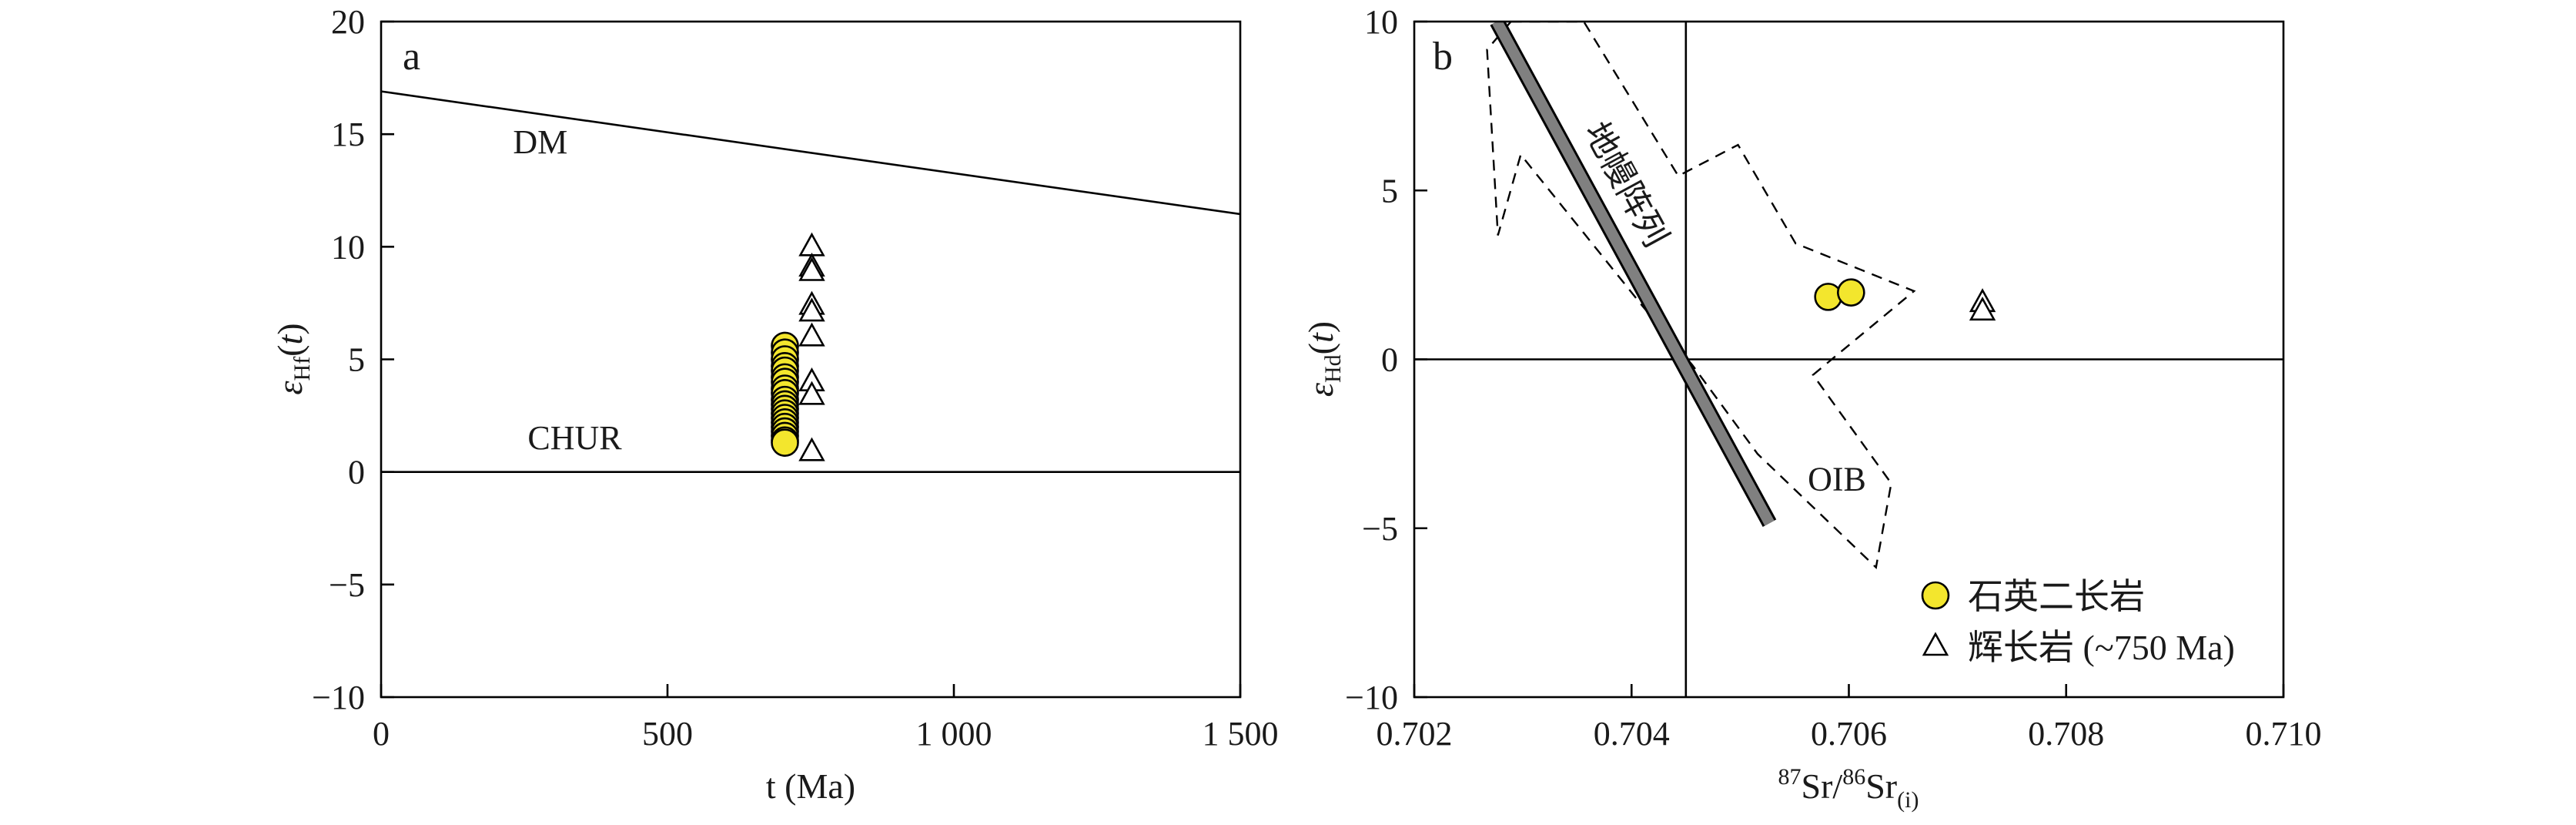 This screenshot has height=825, width=2576. I want to click on chur-label: CHUR, so click(574, 438).